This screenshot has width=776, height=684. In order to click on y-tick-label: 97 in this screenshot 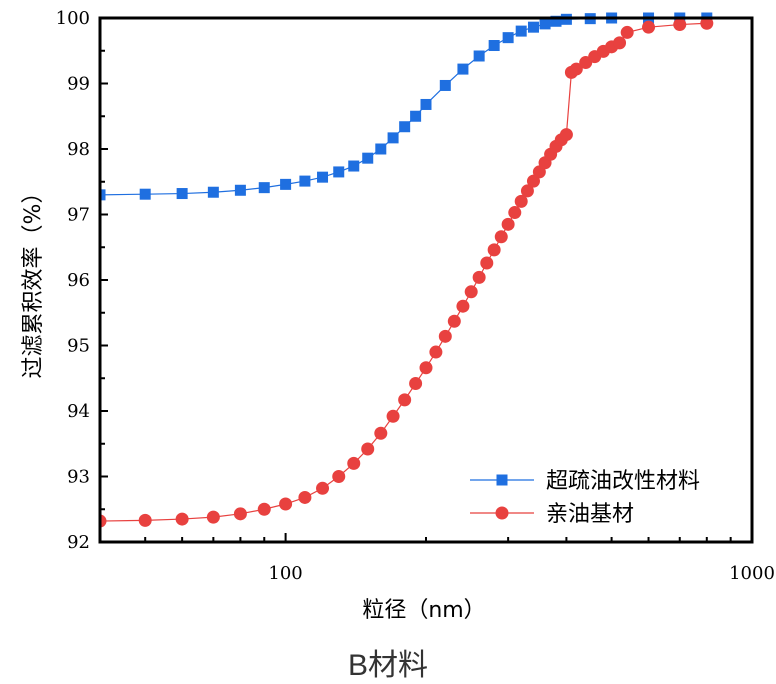, I will do `click(78, 215)`.